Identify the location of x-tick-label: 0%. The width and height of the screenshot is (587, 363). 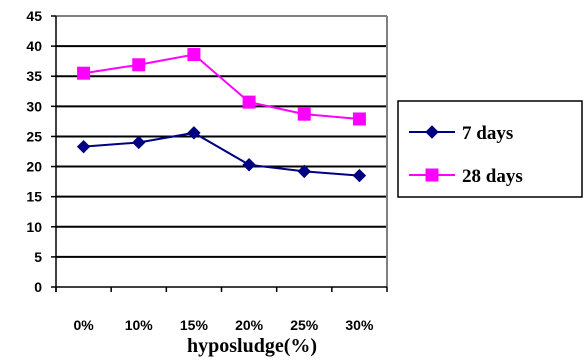
(83, 325).